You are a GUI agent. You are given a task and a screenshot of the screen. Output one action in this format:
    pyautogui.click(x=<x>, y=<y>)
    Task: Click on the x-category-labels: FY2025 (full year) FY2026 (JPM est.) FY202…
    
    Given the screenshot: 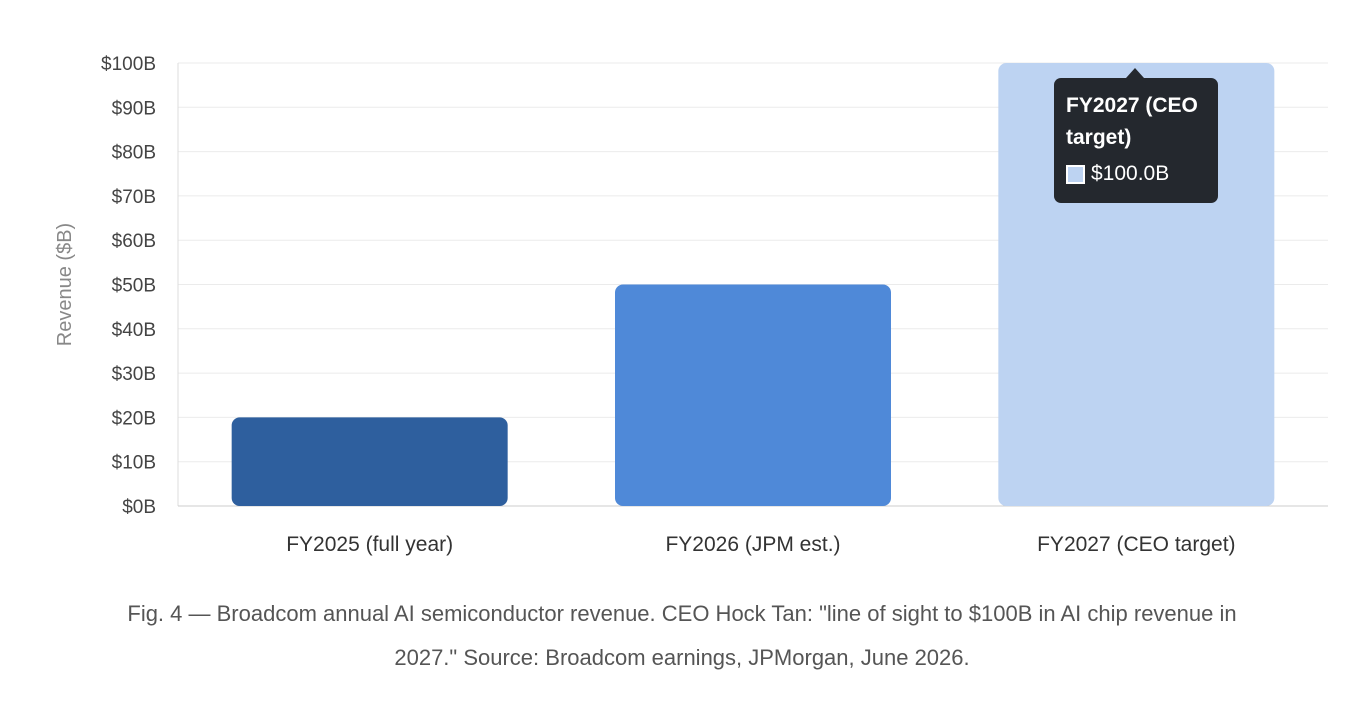 What is the action you would take?
    pyautogui.click(x=760, y=544)
    